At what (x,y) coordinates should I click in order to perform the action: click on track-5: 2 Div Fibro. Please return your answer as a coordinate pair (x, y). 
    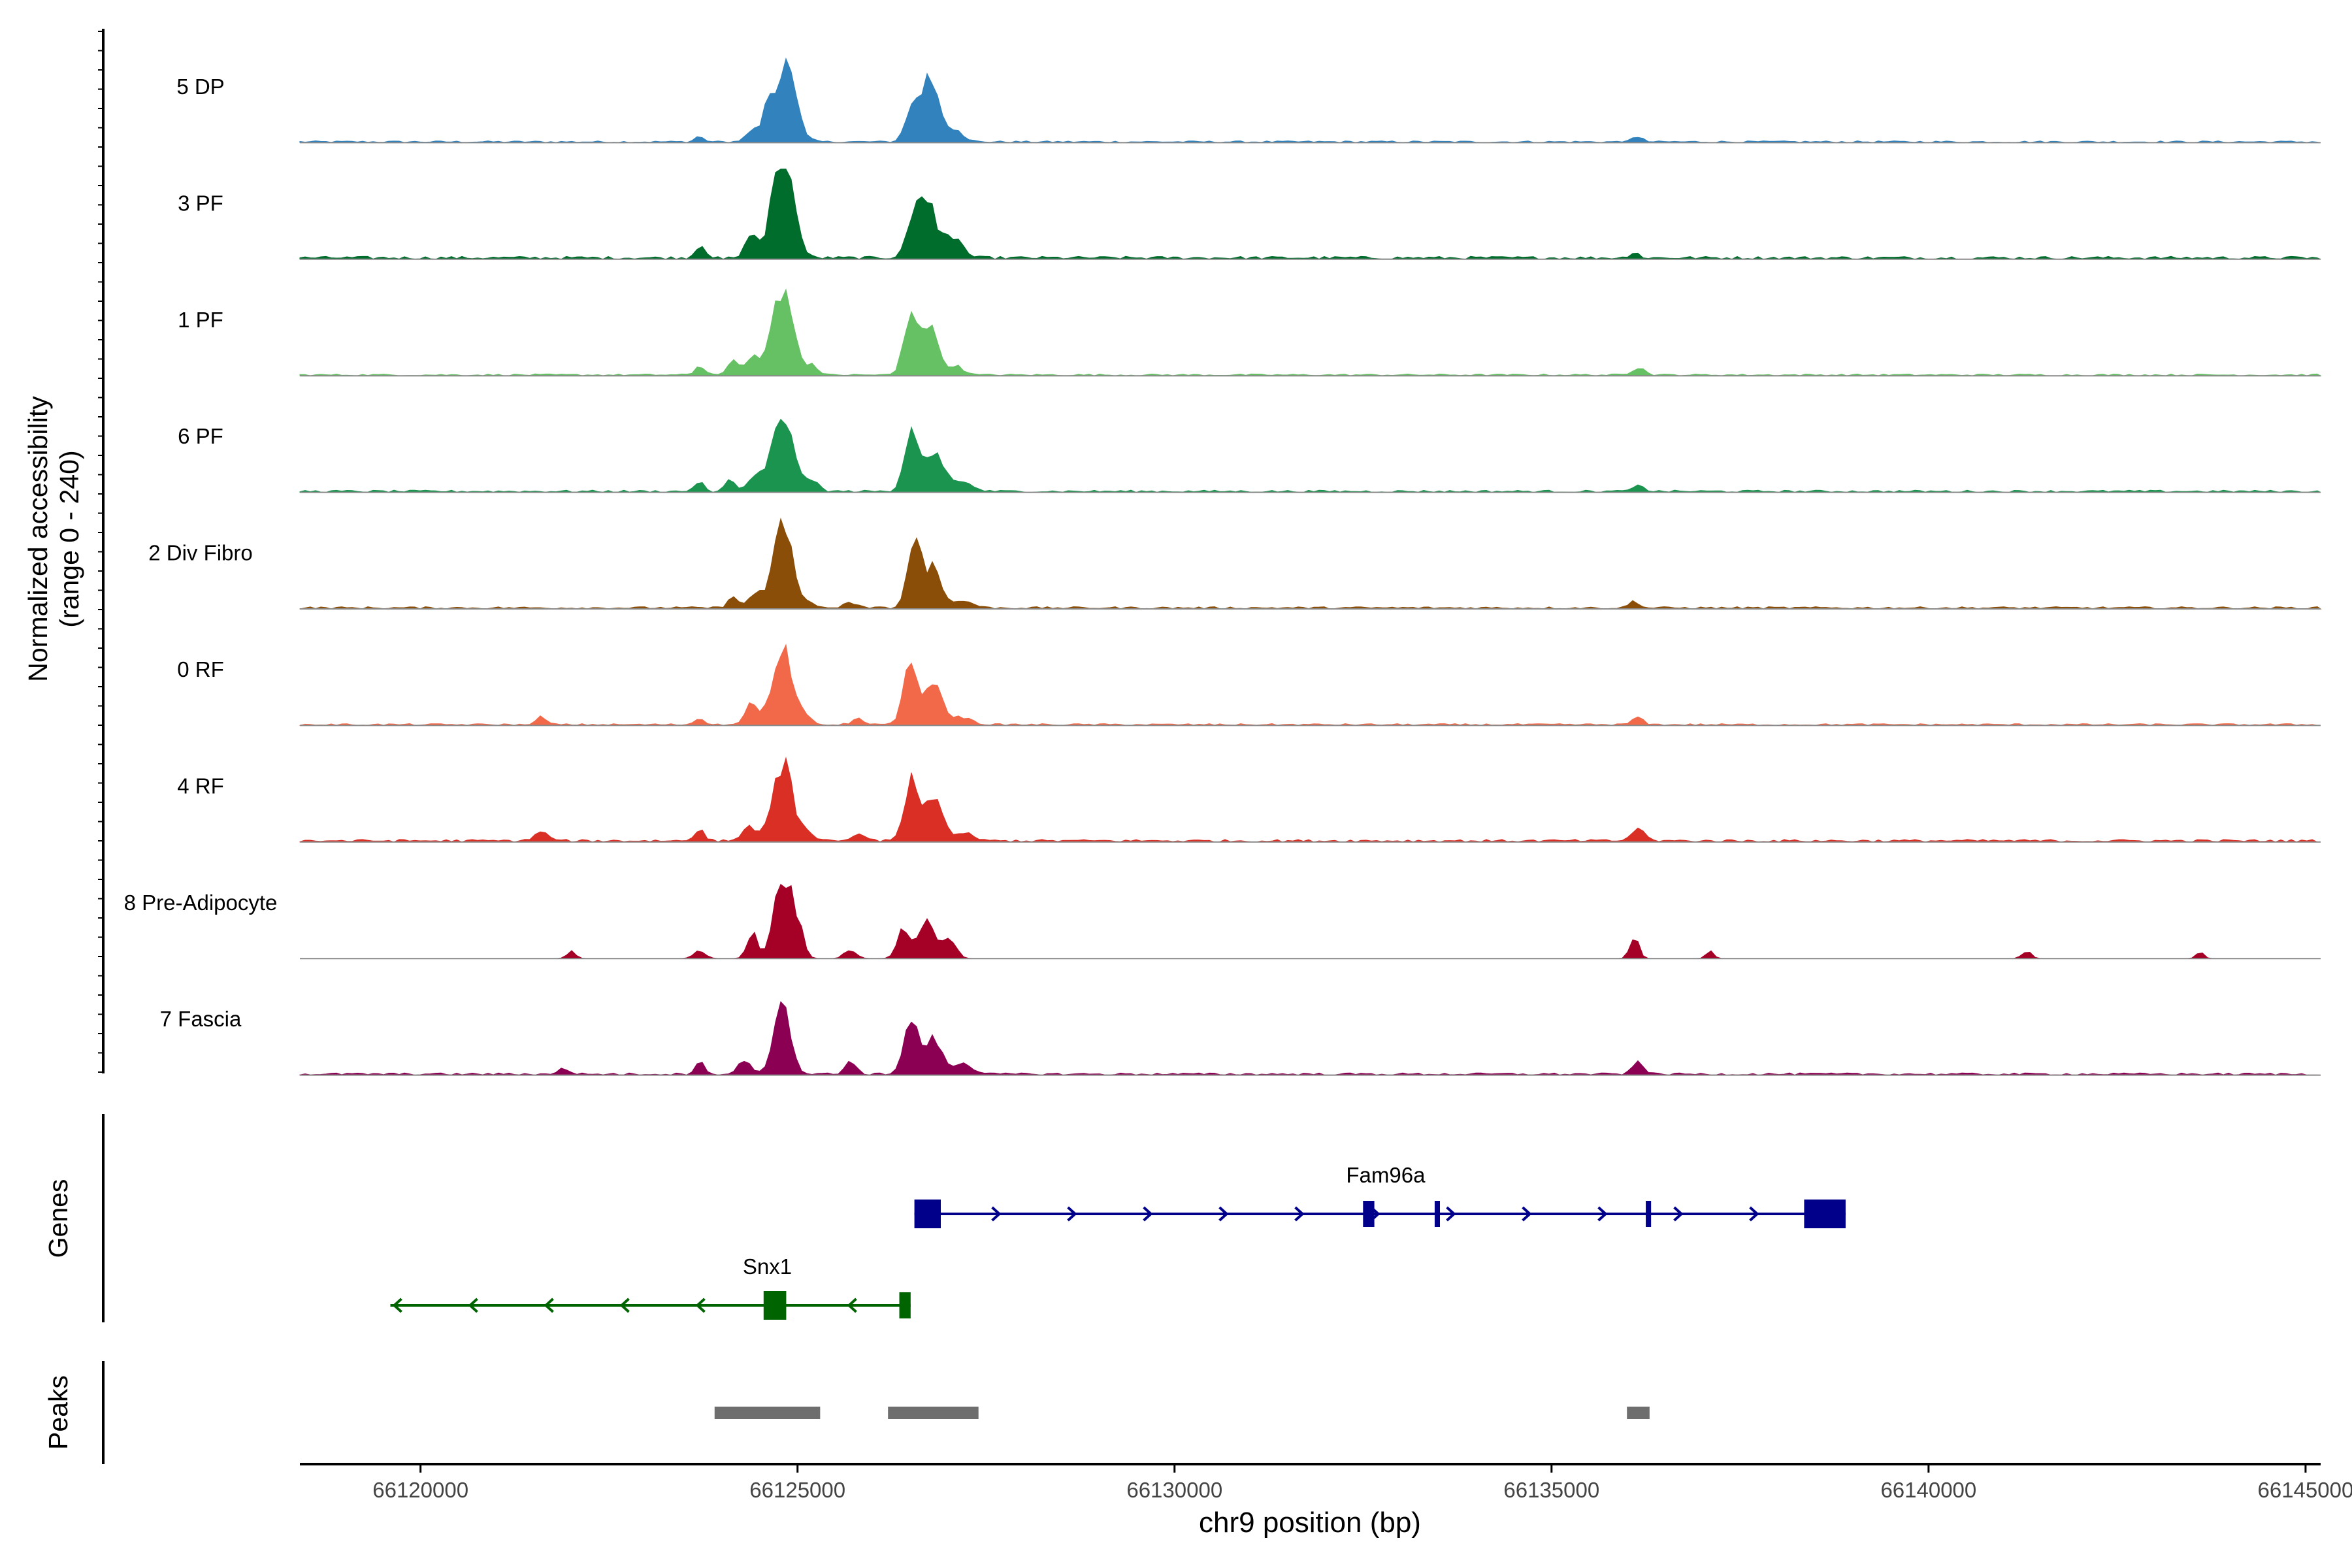
    Looking at the image, I should click on (1235, 563).